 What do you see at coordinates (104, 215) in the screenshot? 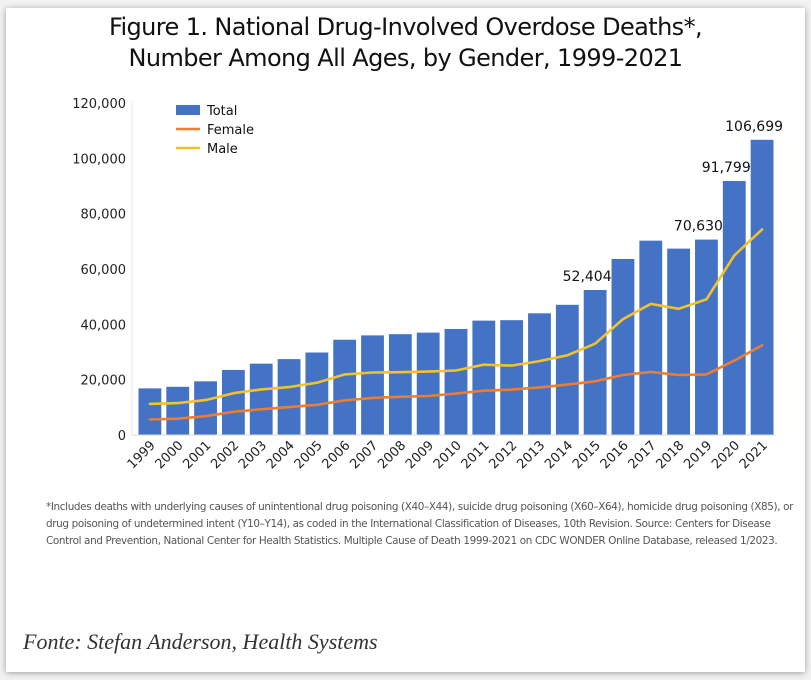
I see `y-tick-label: 80,000` at bounding box center [104, 215].